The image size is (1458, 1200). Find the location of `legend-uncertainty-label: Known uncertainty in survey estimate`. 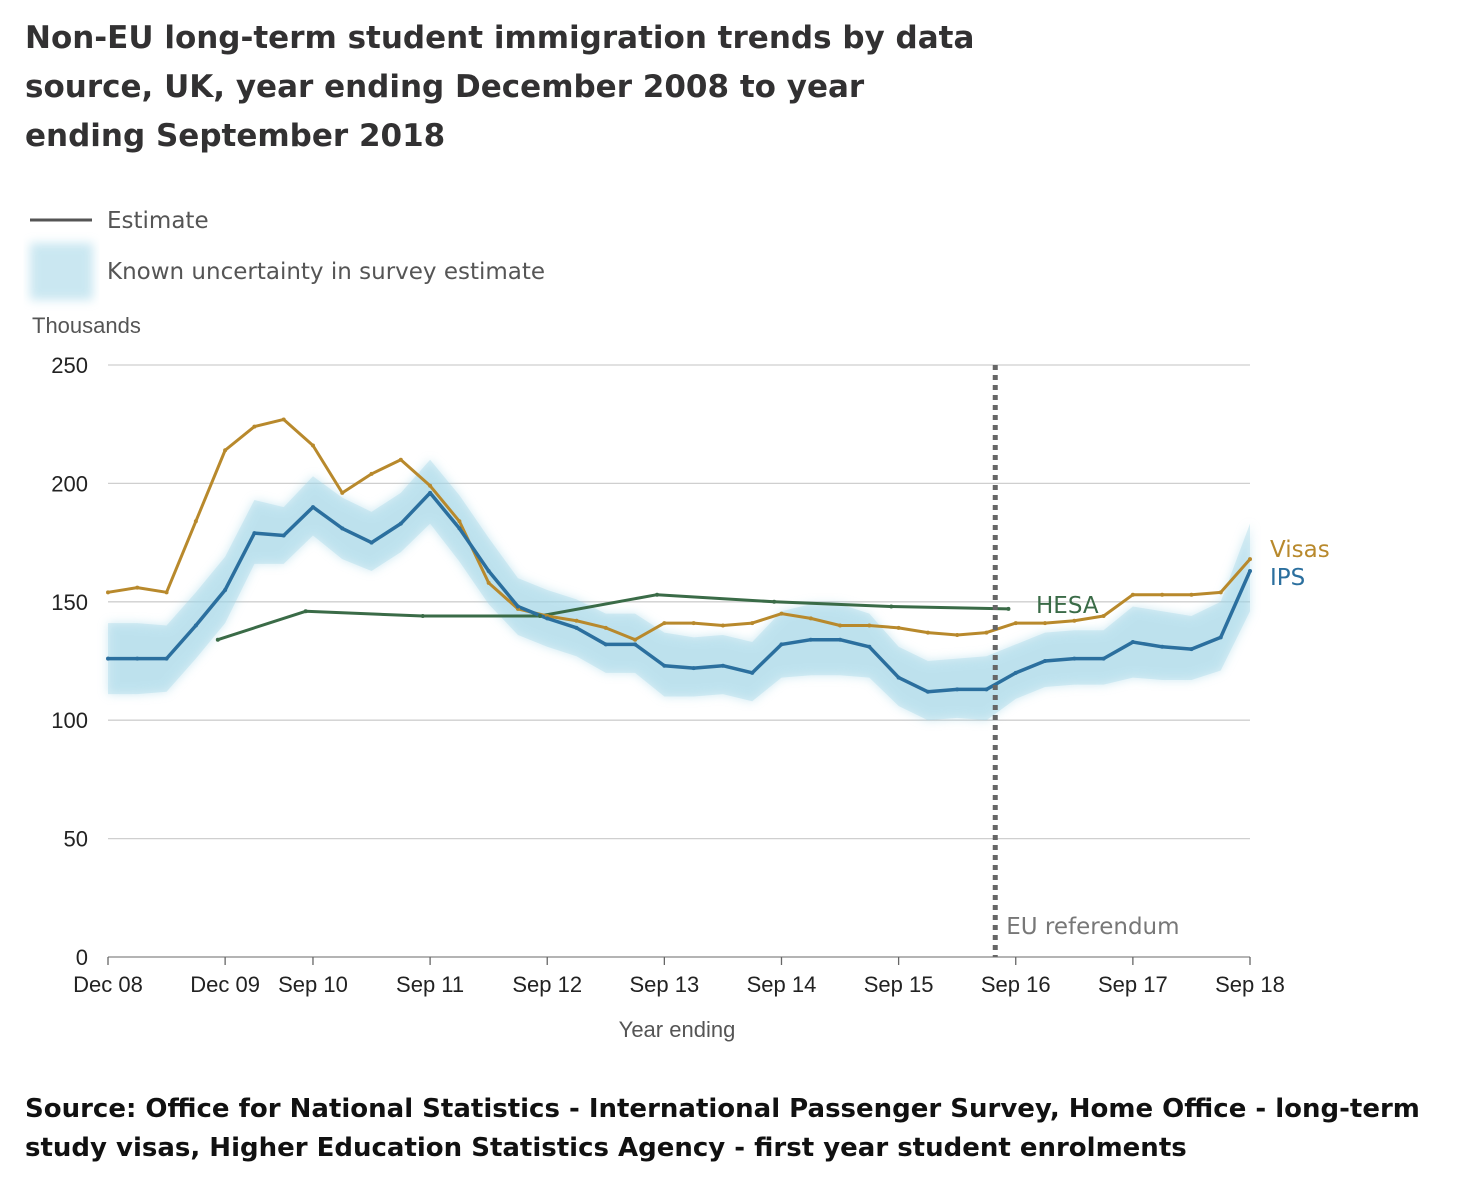

legend-uncertainty-label: Known uncertainty in survey estimate is located at coordinates (326, 272).